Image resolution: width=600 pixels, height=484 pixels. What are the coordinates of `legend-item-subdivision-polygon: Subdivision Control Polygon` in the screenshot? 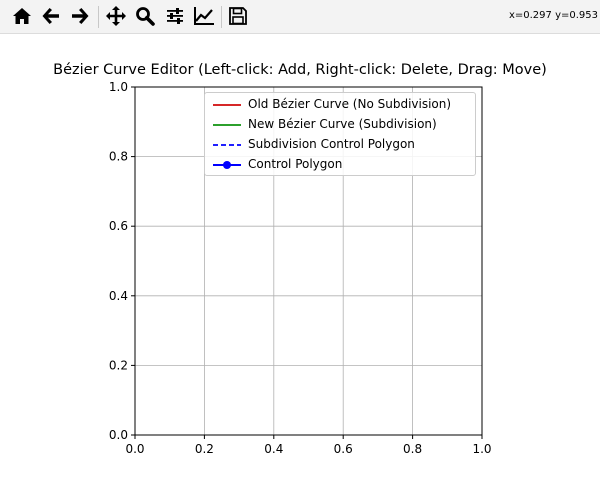 It's located at (340, 145).